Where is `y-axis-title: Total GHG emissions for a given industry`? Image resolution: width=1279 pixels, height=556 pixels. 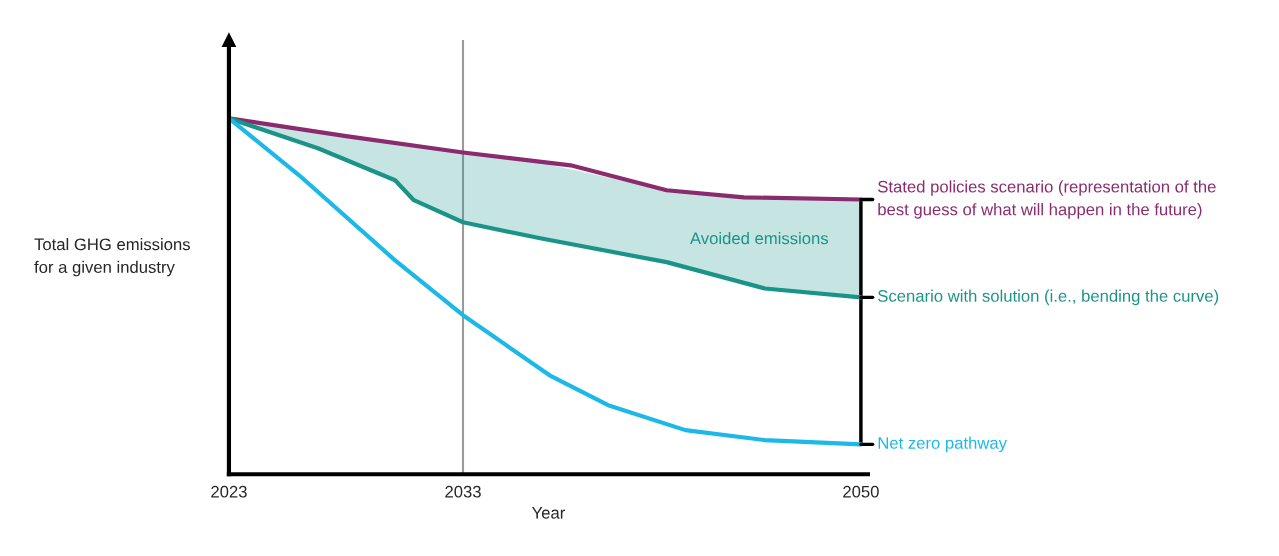
y-axis-title: Total GHG emissions for a given industry is located at coordinates (112, 257).